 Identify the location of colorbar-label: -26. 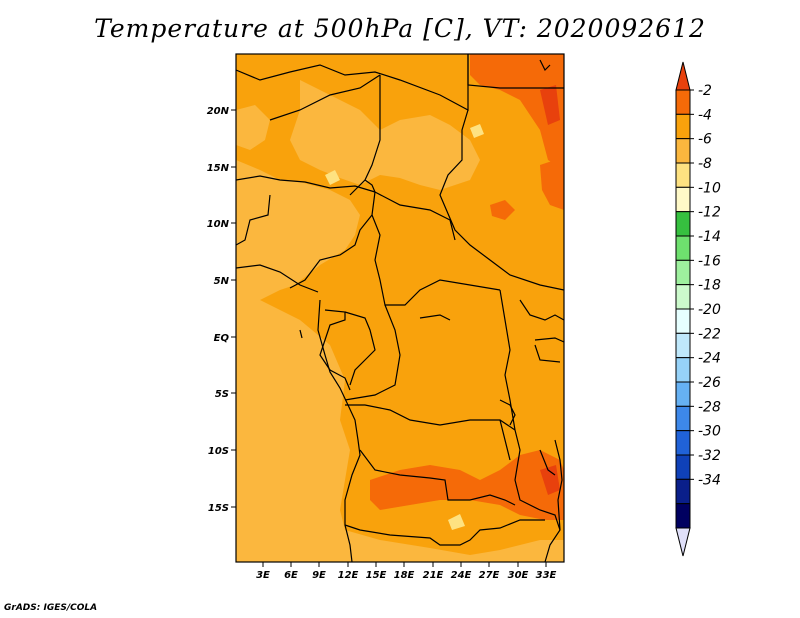
(709, 383).